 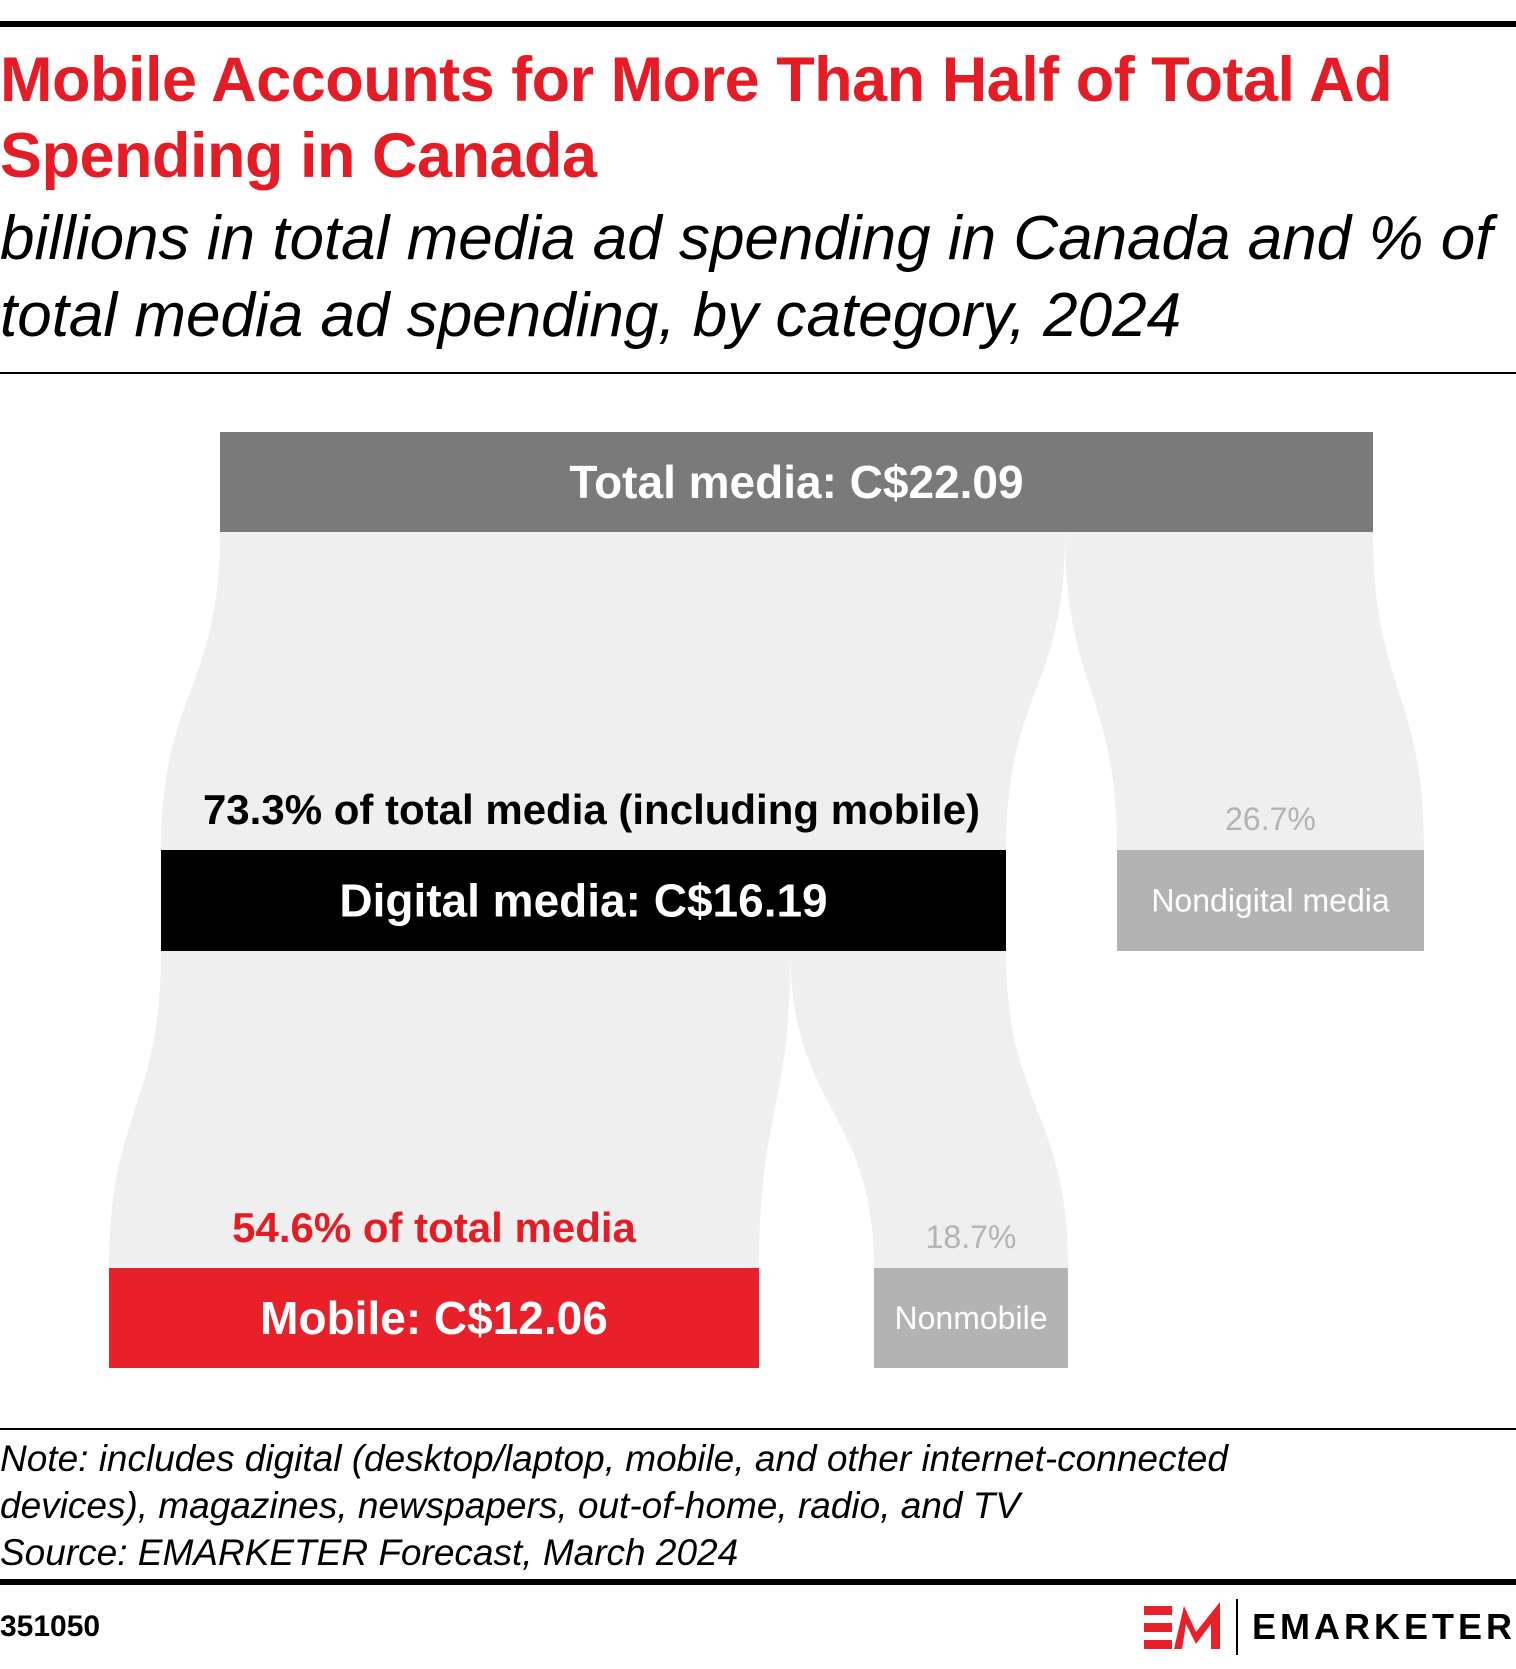 I want to click on node-bar-nonmobile, so click(x=971, y=1318).